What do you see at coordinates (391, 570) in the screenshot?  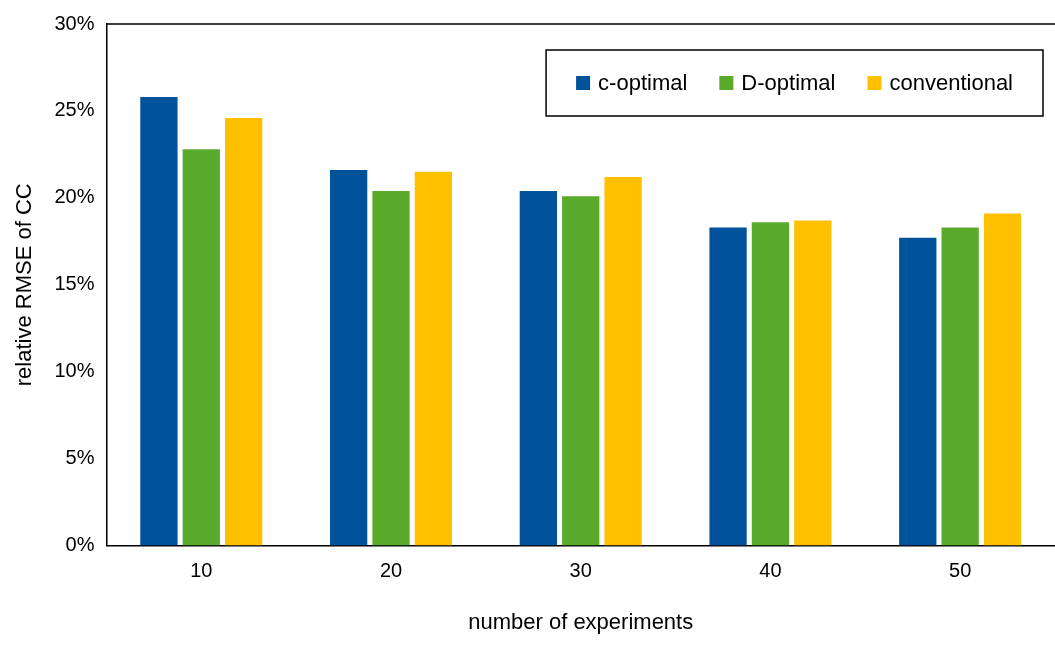 I see `x-tick-label: 20` at bounding box center [391, 570].